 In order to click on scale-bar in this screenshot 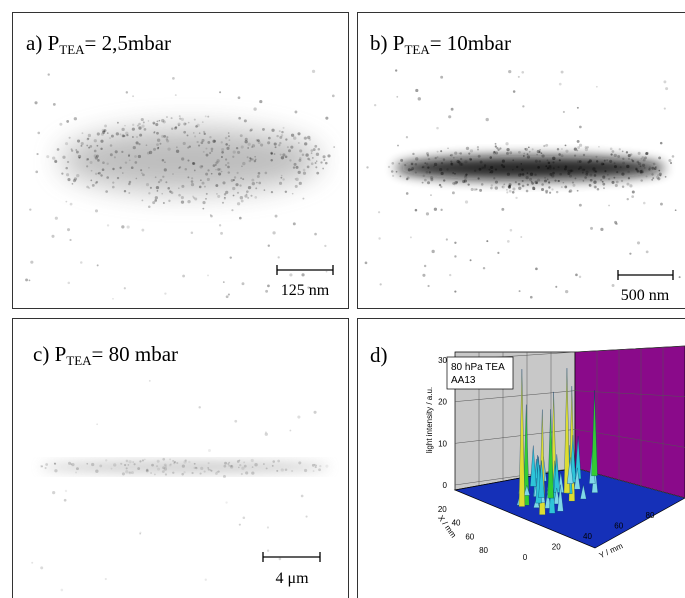, I will do `click(305, 270)`.